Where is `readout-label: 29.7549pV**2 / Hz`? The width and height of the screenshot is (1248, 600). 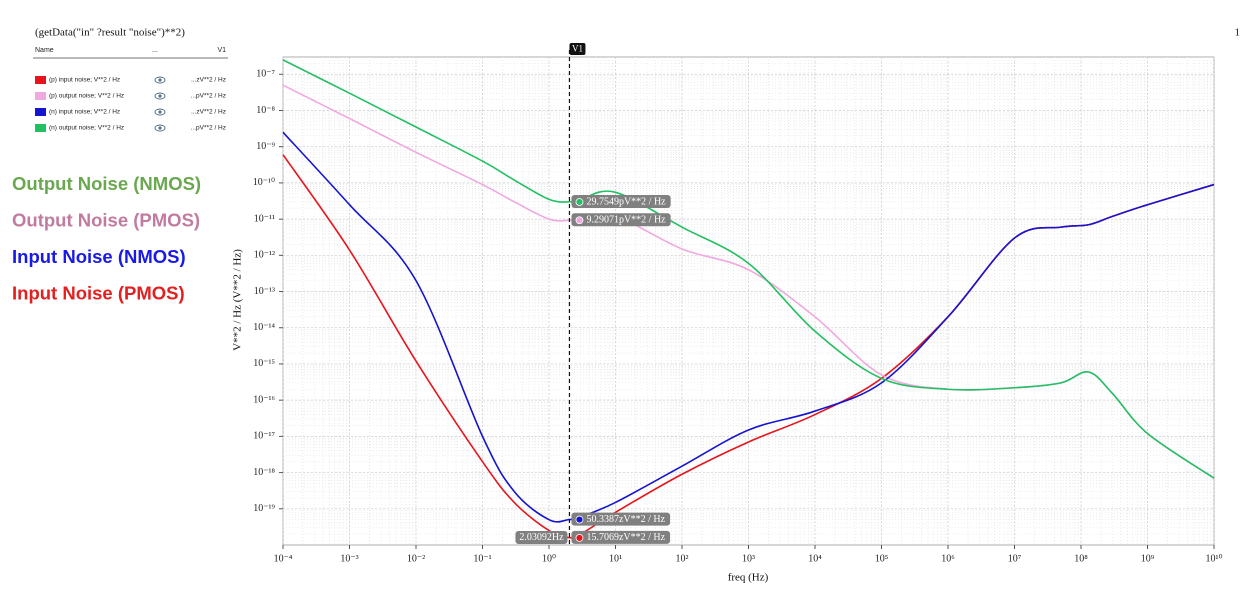 readout-label: 29.7549pV**2 / Hz is located at coordinates (626, 201).